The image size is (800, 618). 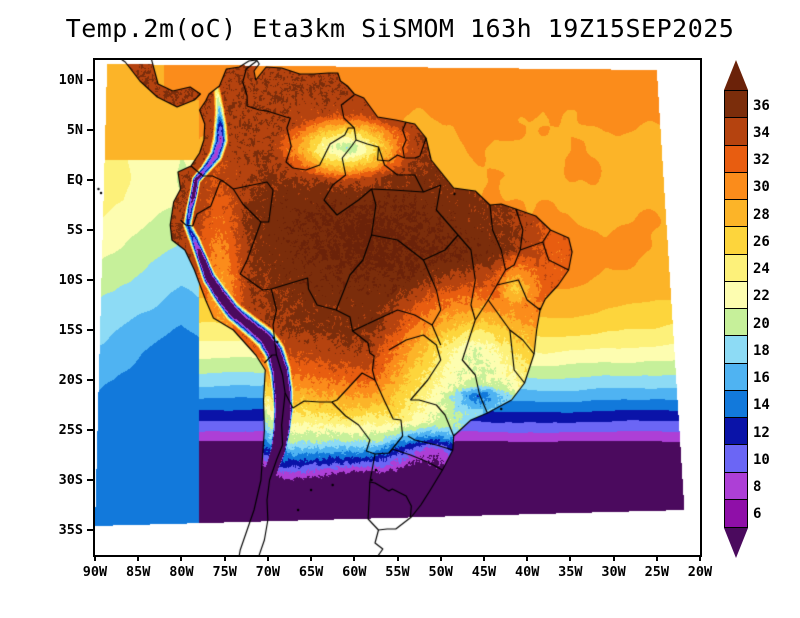 What do you see at coordinates (761, 187) in the screenshot?
I see `colorbar-tick-label: 30` at bounding box center [761, 187].